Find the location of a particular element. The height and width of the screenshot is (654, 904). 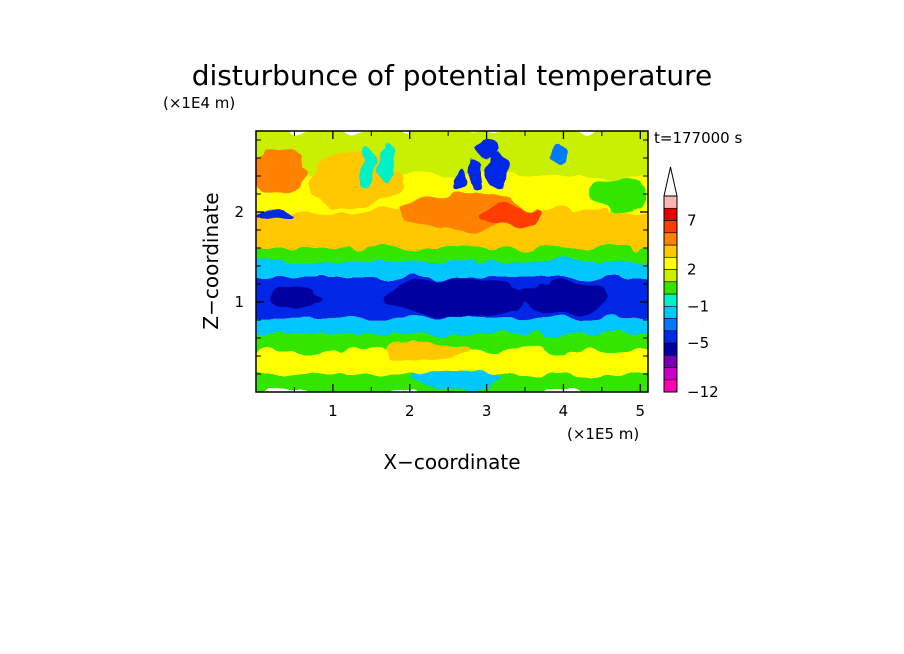

colorbar-label: −1 is located at coordinates (698, 306).